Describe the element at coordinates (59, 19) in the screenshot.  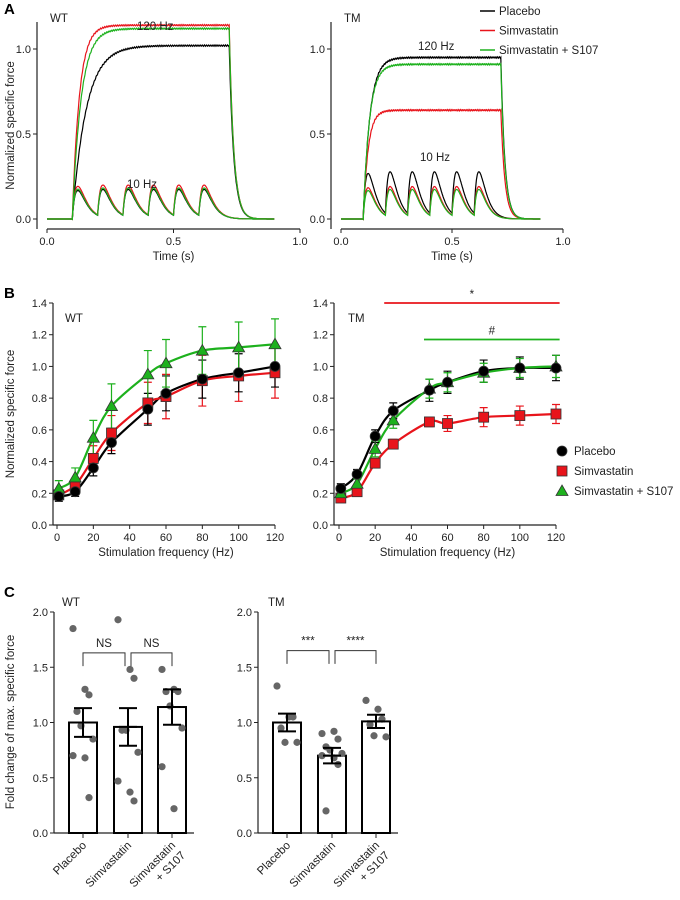
I see `group-label: WT` at that location.